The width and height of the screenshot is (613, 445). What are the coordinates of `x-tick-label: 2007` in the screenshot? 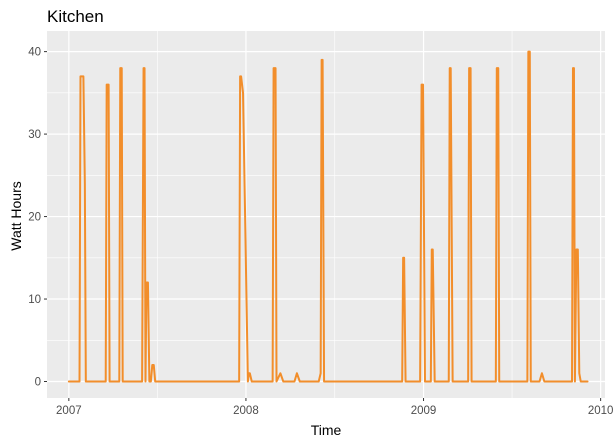 It's located at (69, 411).